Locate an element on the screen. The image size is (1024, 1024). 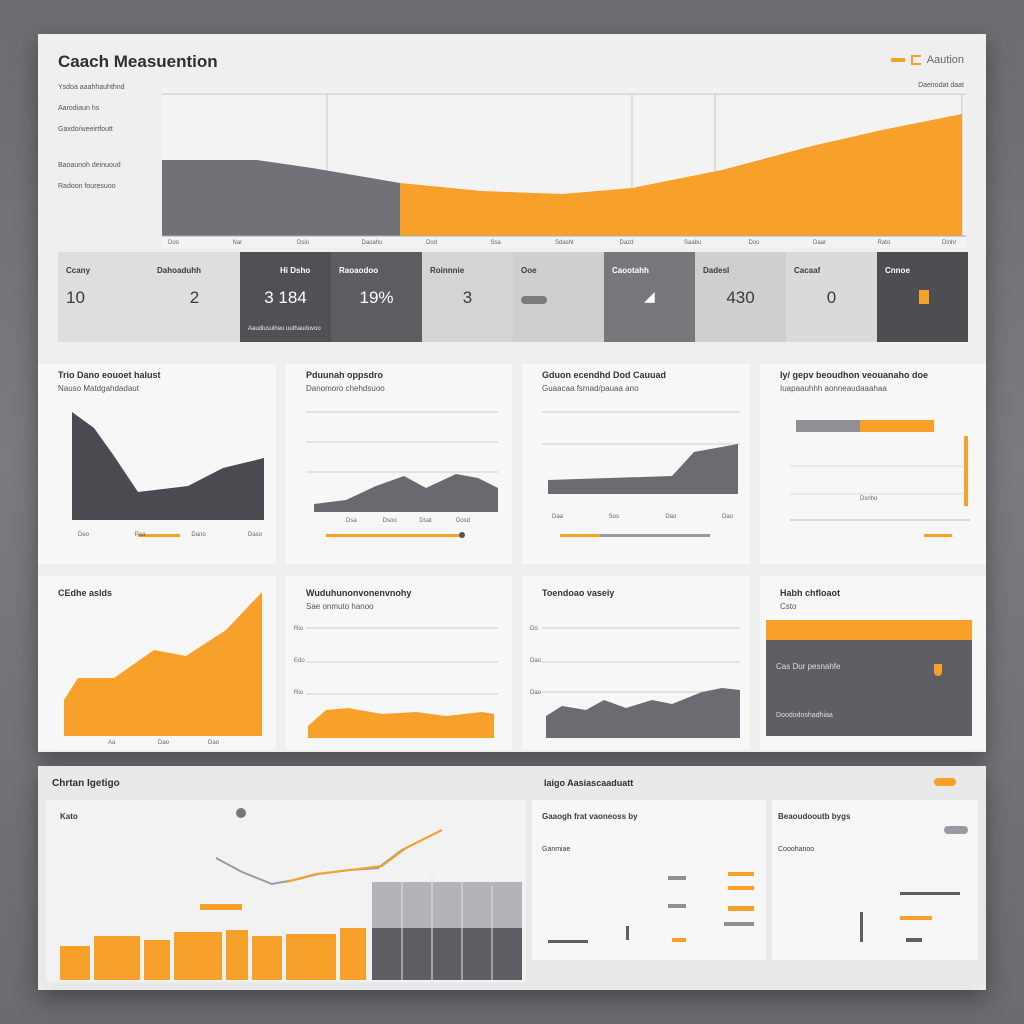
stat-card: Dadesl 430 is located at coordinates (740, 297).